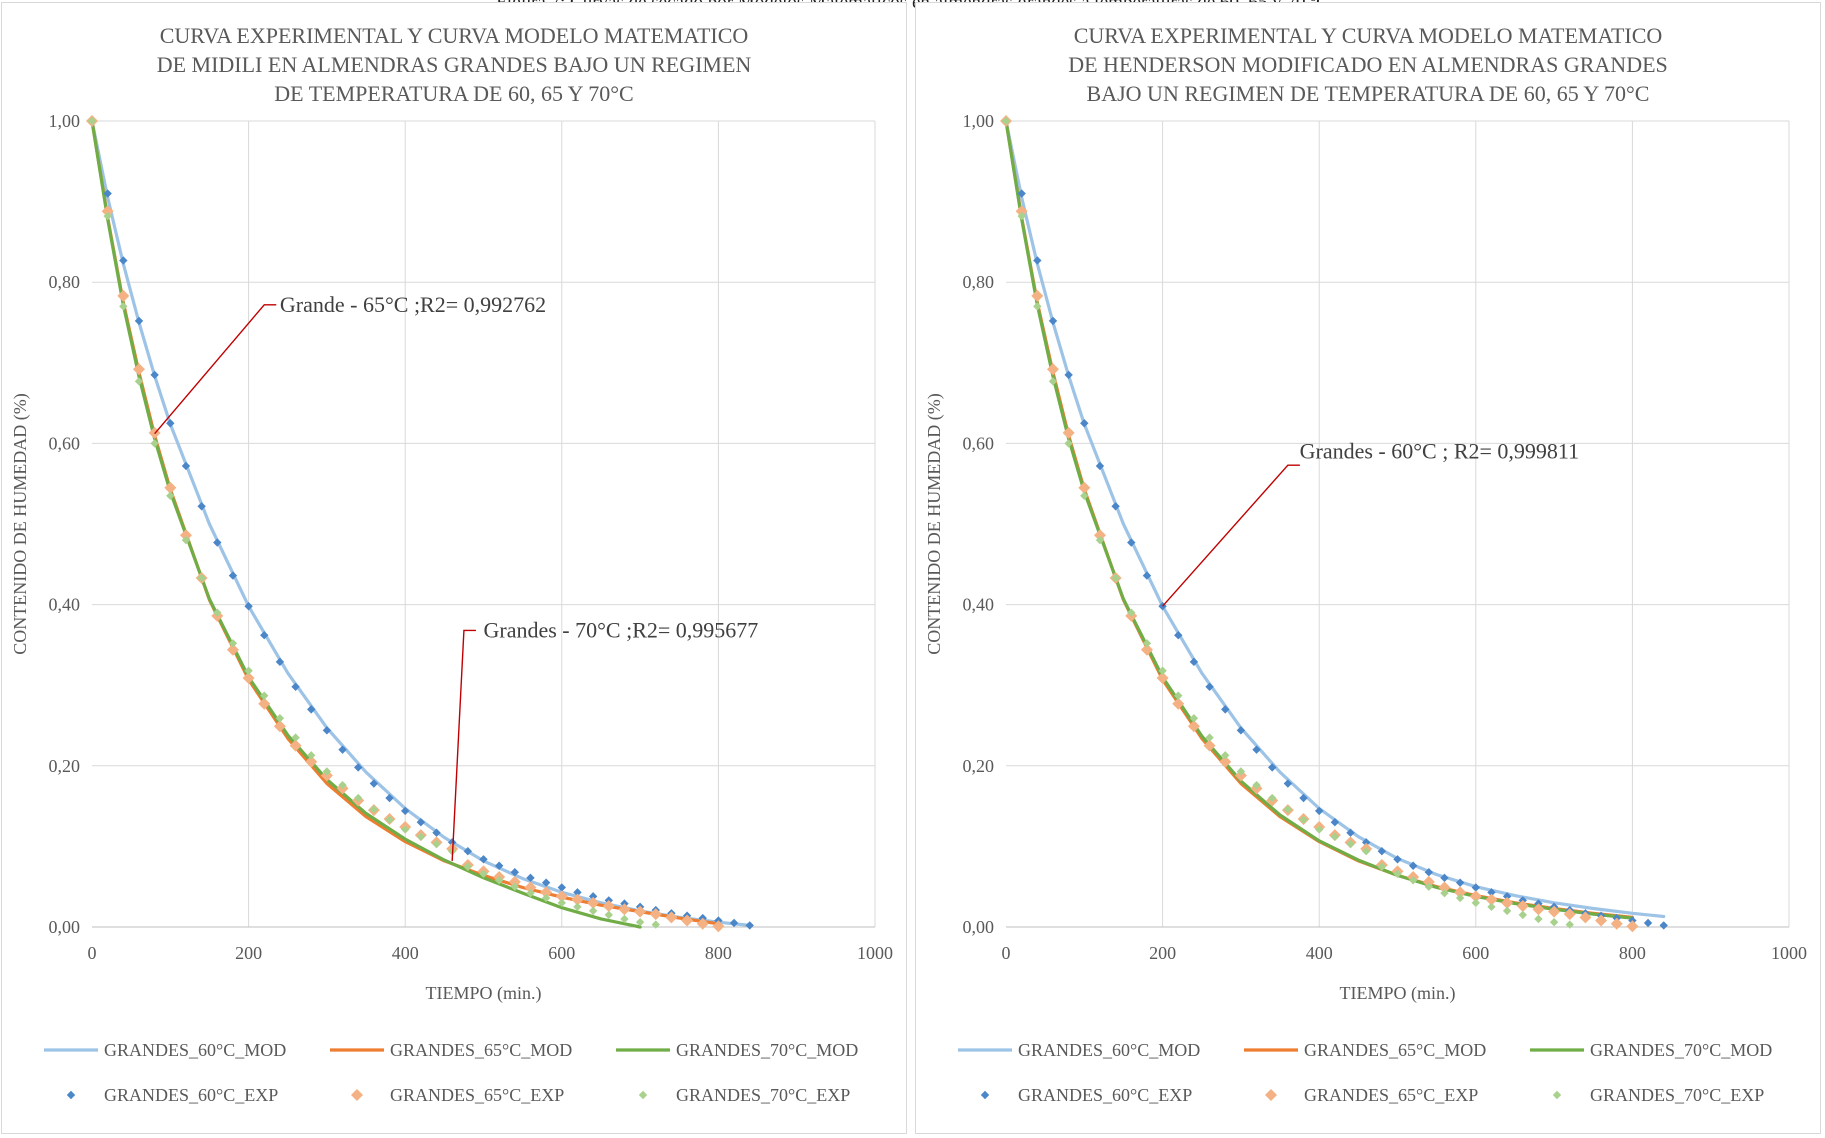  I want to click on x-tick-label: 600, so click(1475, 953).